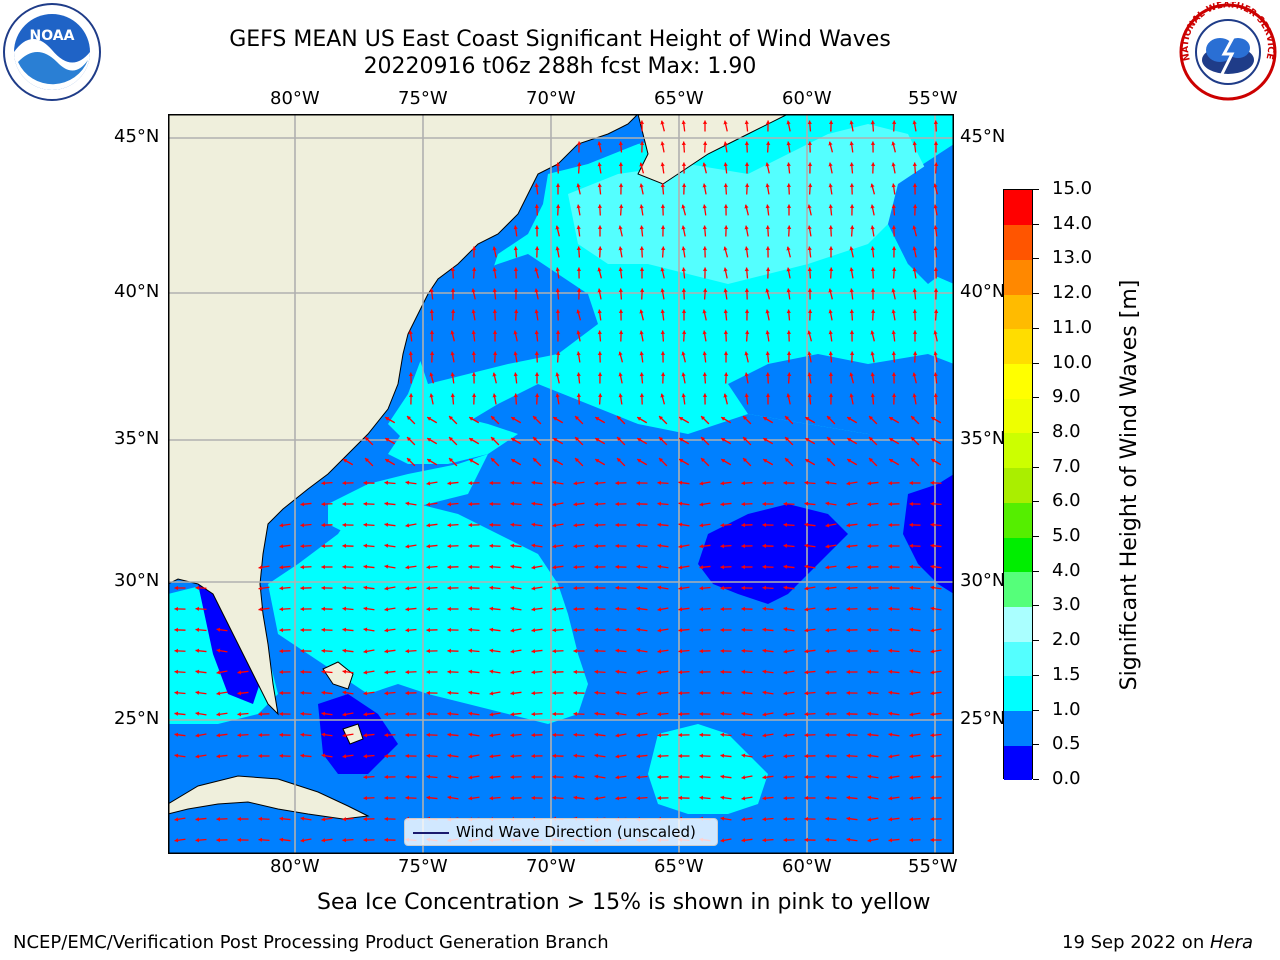  I want to click on colorbar-tick-label: 14.0, so click(1072, 223).